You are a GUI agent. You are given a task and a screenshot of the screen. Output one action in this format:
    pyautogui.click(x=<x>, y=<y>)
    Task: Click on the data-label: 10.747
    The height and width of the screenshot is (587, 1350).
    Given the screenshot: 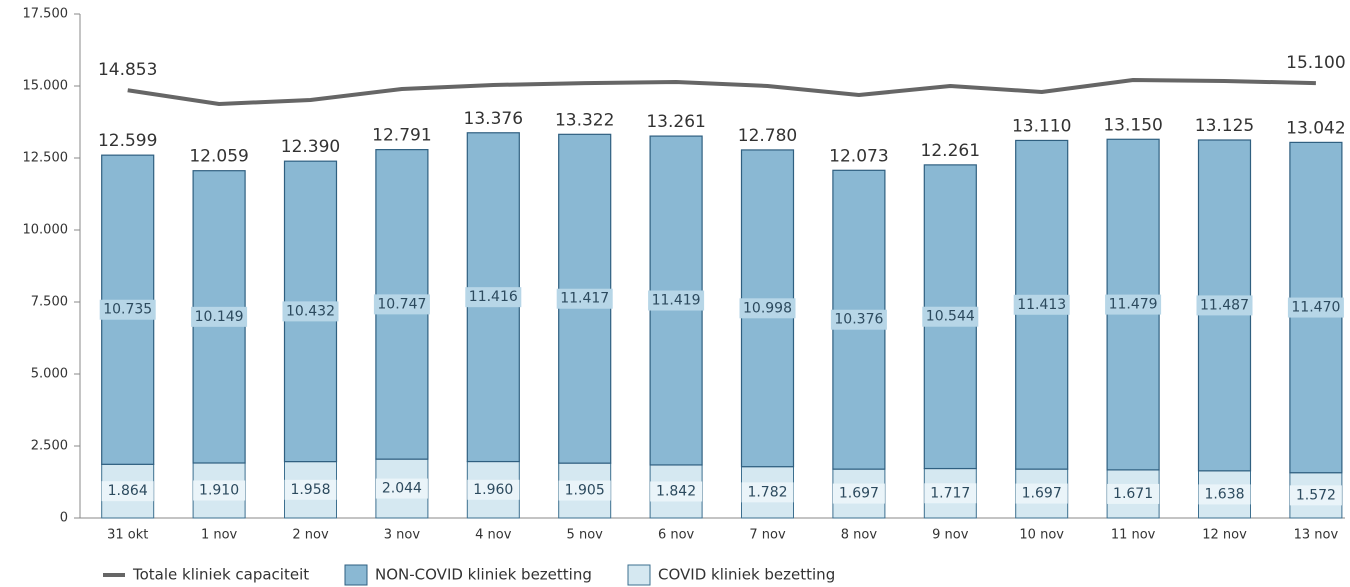 What is the action you would take?
    pyautogui.click(x=401, y=304)
    